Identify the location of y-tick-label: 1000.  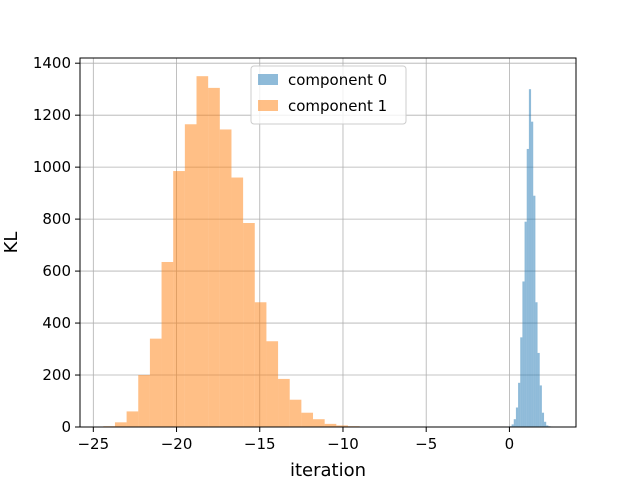
(52, 167).